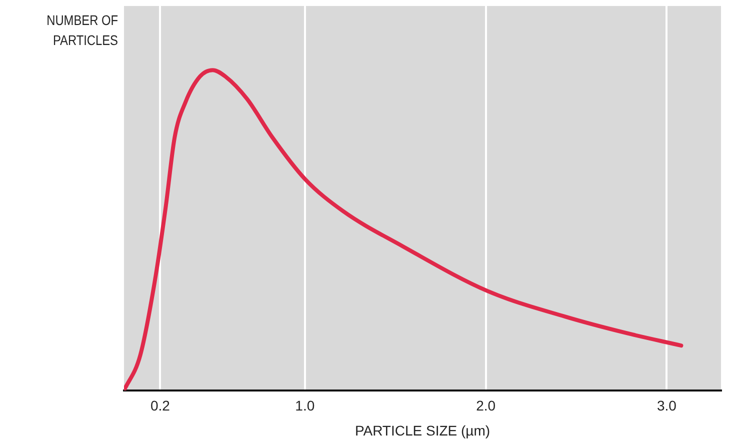 This screenshot has height=444, width=729. I want to click on x-tick-label: 1.0, so click(305, 406).